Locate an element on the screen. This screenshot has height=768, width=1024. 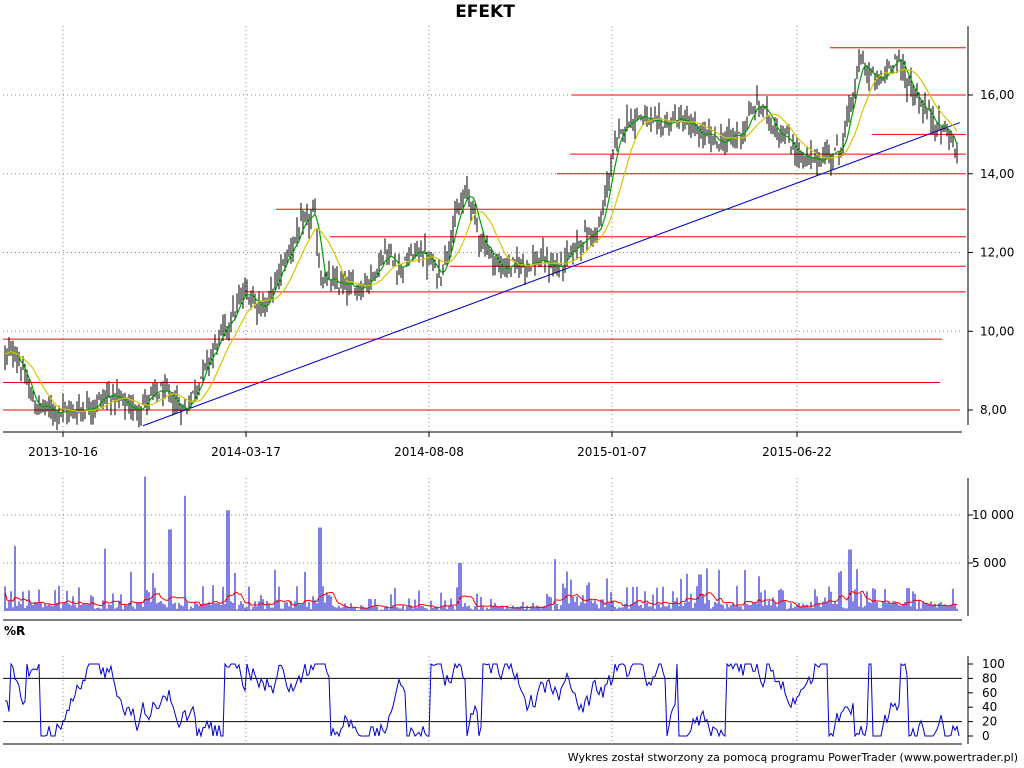
x-tick-label: 2015-06-22 is located at coordinates (797, 452).